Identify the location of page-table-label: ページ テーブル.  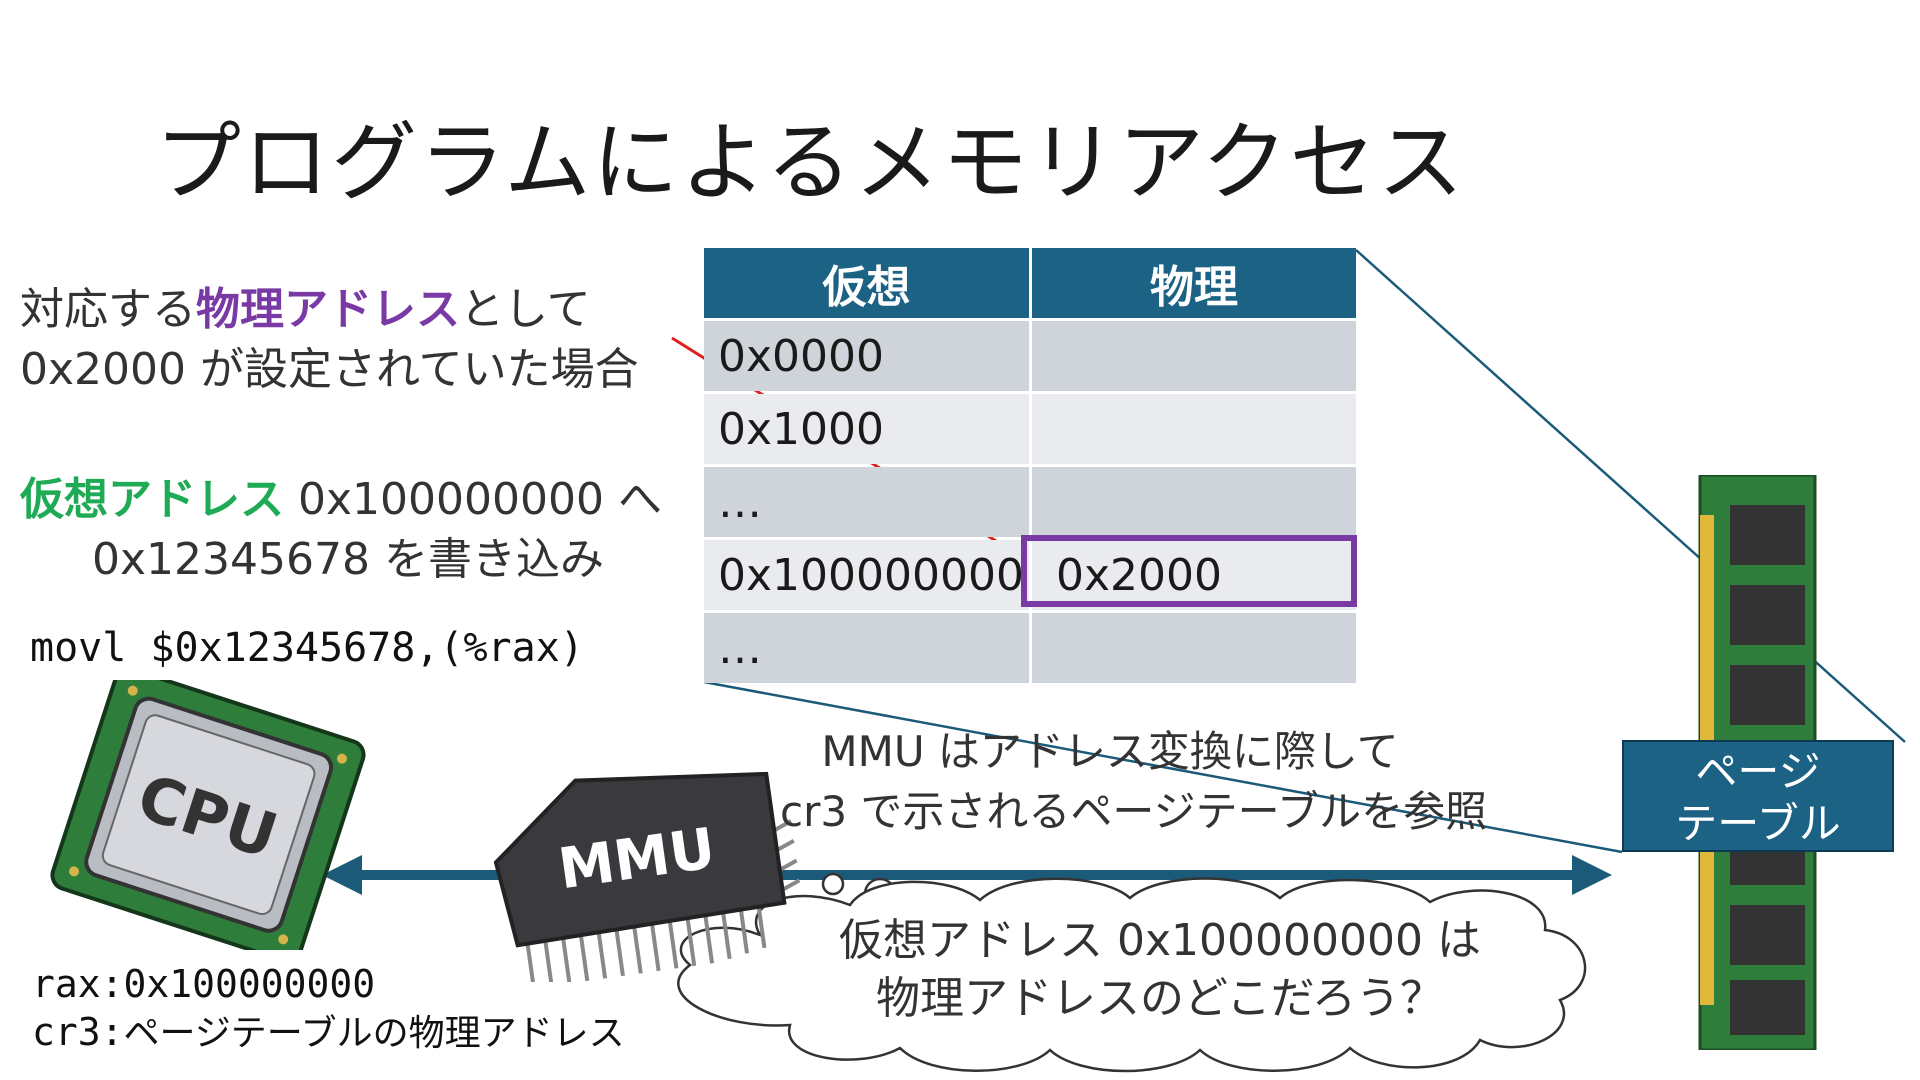
(1758, 796).